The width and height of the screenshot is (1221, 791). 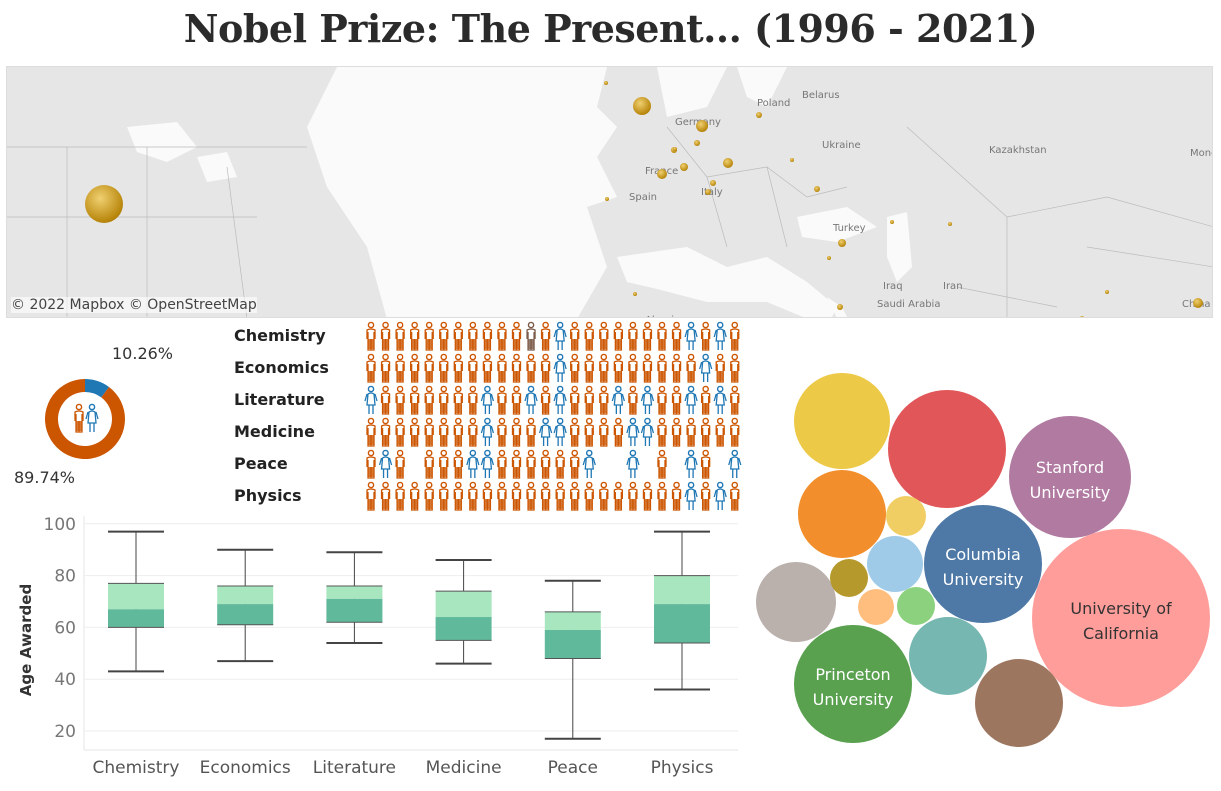 What do you see at coordinates (143, 353) in the screenshot?
I see `female-percent-label: 10.26%` at bounding box center [143, 353].